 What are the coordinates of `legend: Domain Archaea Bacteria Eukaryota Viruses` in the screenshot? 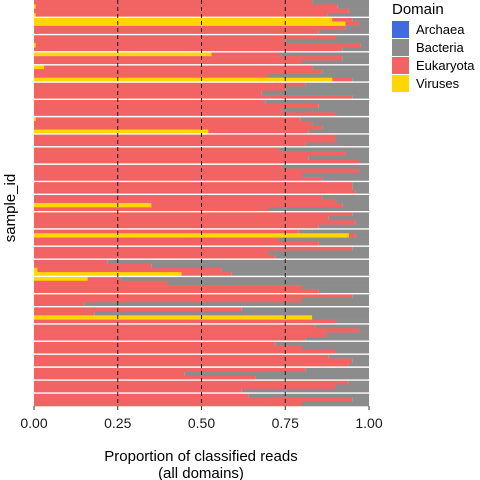 It's located at (433, 46).